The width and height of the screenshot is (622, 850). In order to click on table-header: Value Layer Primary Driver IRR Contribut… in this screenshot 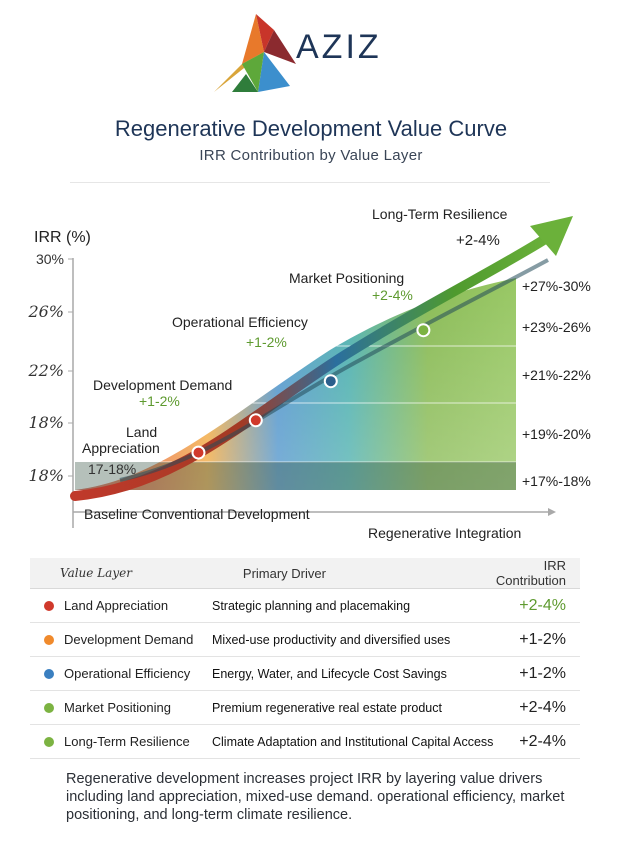, I will do `click(305, 573)`.